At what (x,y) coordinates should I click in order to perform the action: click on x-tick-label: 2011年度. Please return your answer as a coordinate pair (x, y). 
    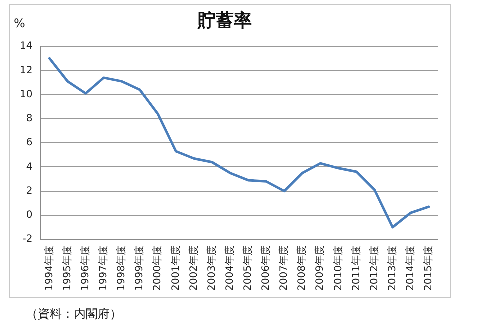
    Looking at the image, I should click on (356, 269).